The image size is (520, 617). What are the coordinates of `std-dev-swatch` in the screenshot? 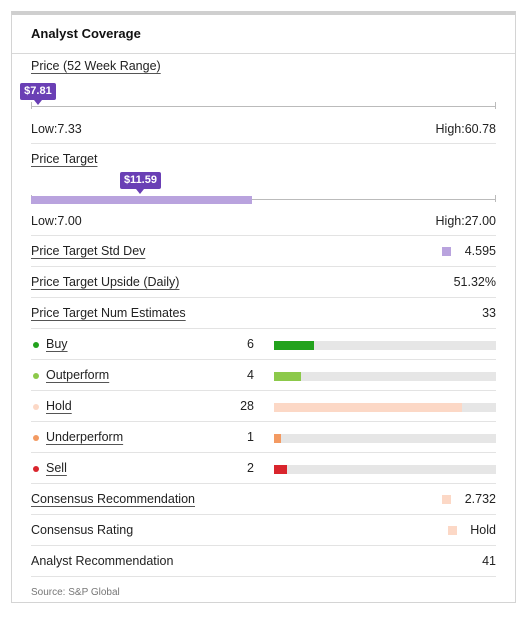 It's located at (446, 251).